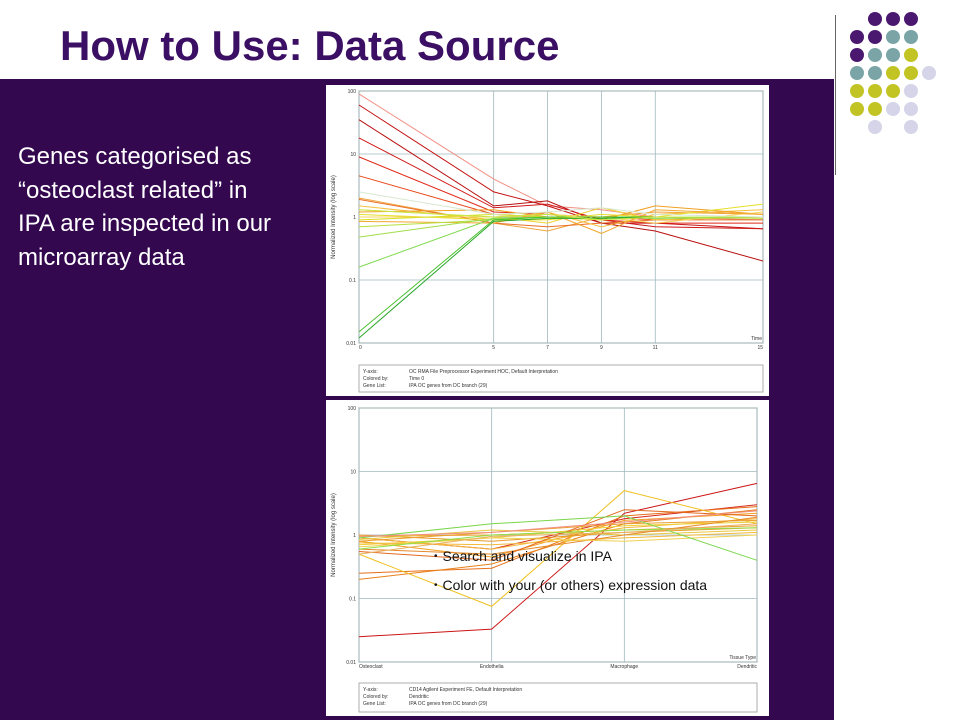 The height and width of the screenshot is (720, 960). I want to click on x-tick-label: Dendritic, so click(747, 667).